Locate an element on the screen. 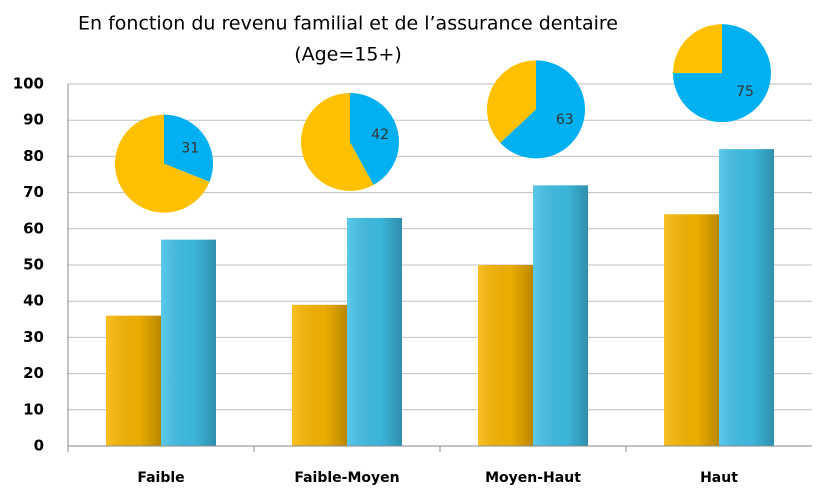 This screenshot has width=821, height=490. y-tick-label: 70 is located at coordinates (33, 192).